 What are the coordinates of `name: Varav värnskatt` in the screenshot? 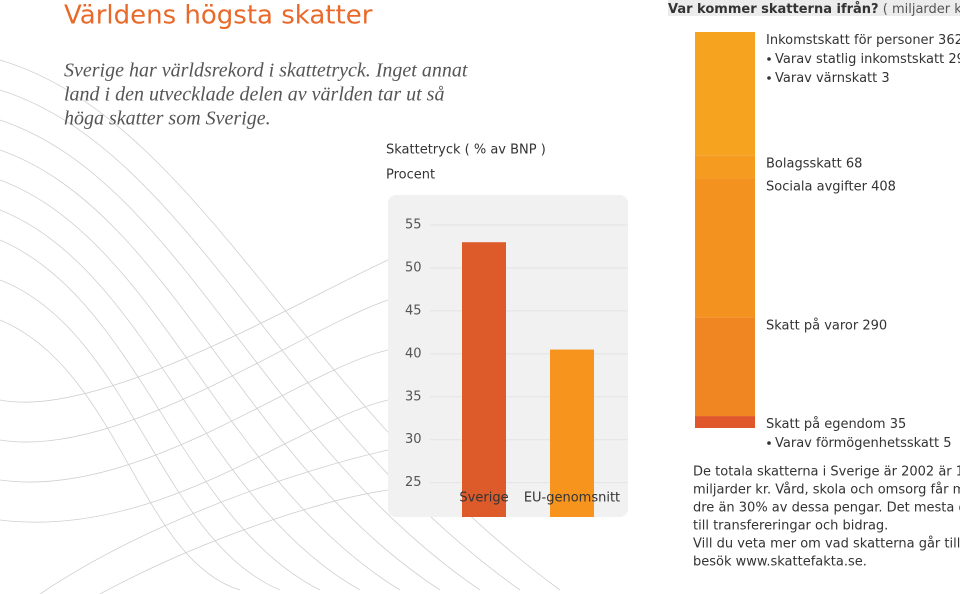 It's located at (826, 78).